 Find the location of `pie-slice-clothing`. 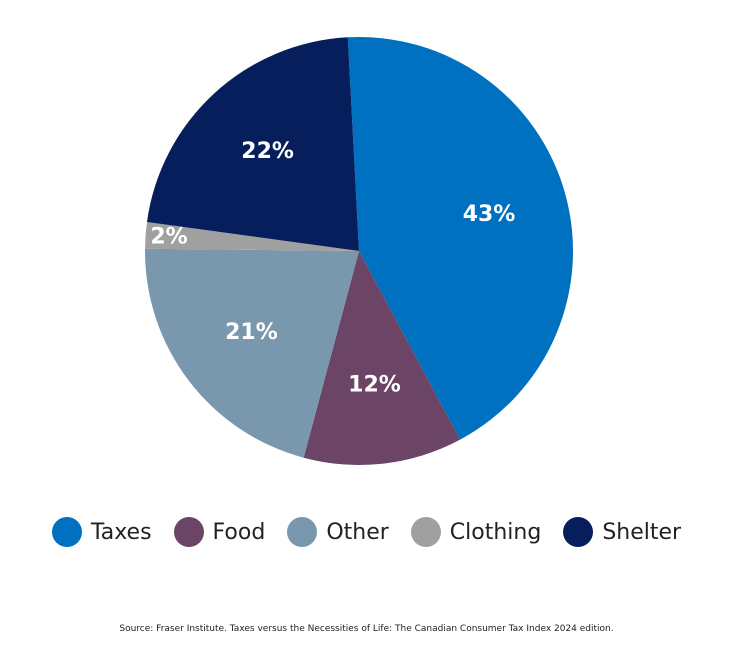

pie-slice-clothing is located at coordinates (252, 236).